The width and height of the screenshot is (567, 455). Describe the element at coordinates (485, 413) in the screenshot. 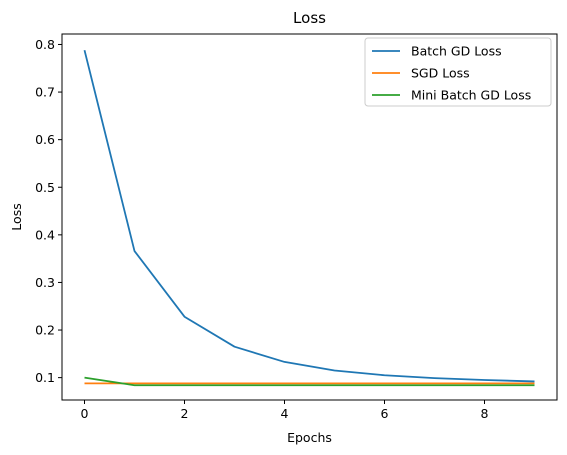

I see `x-tick-label: 8` at that location.